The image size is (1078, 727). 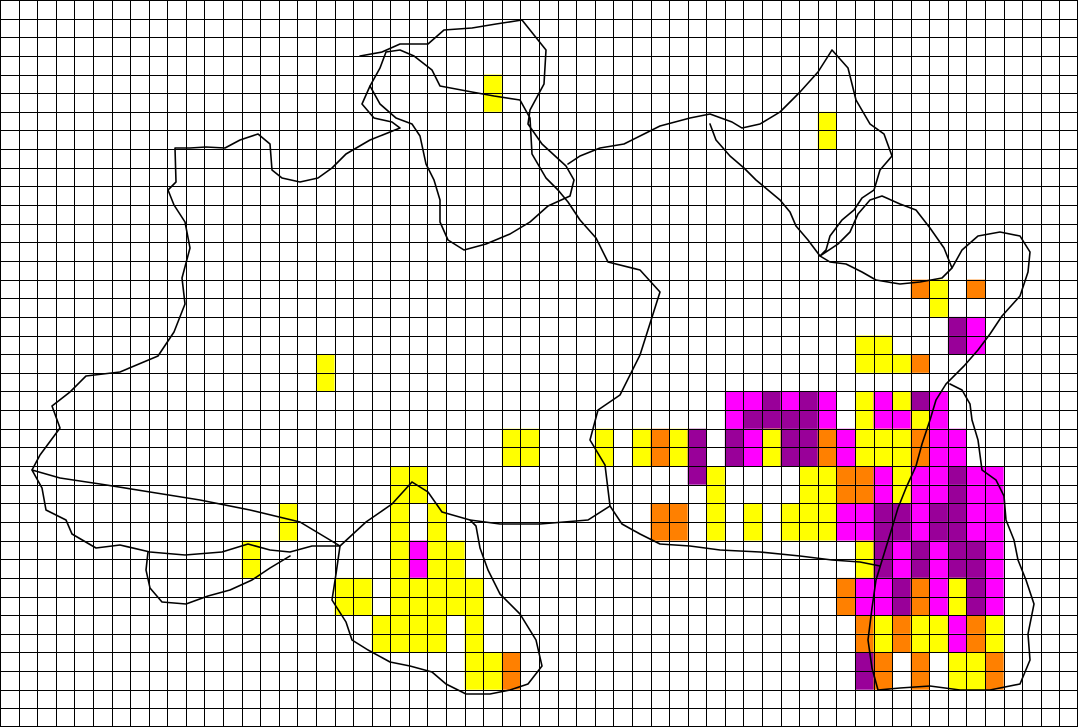 I want to click on region-southwest-inner-border, so click(x=186, y=508).